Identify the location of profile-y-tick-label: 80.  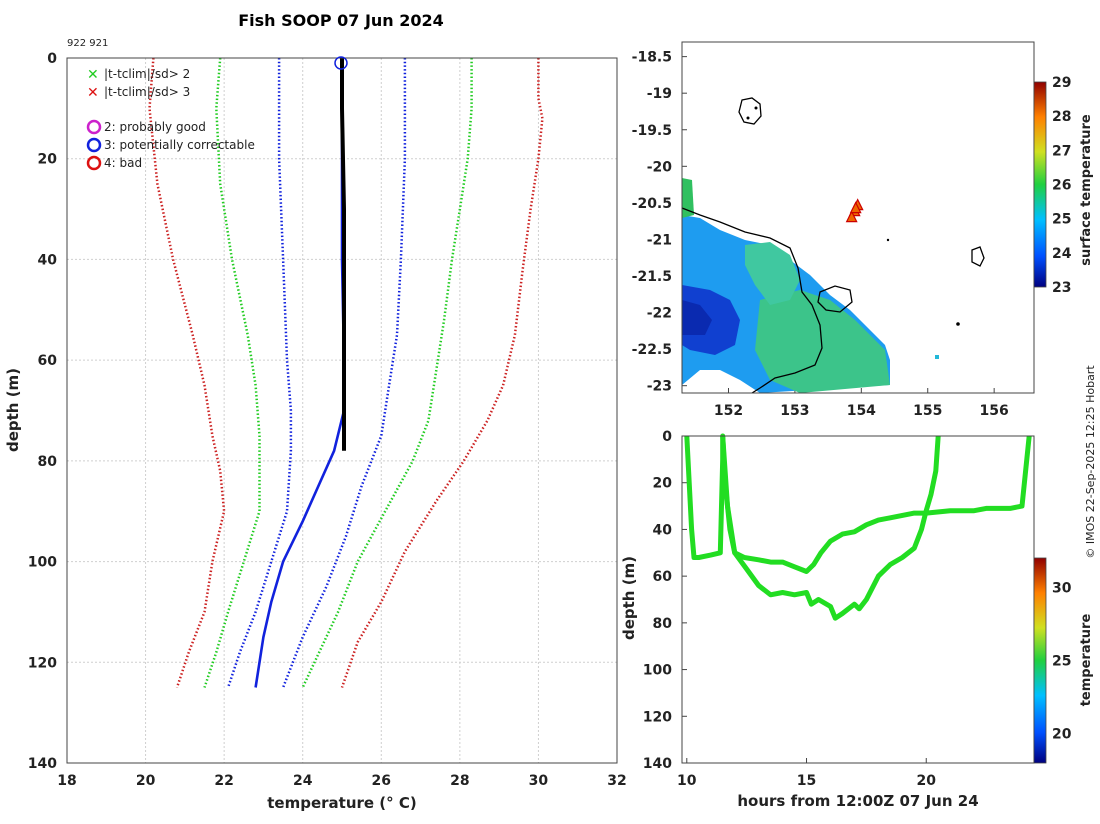
(48, 462).